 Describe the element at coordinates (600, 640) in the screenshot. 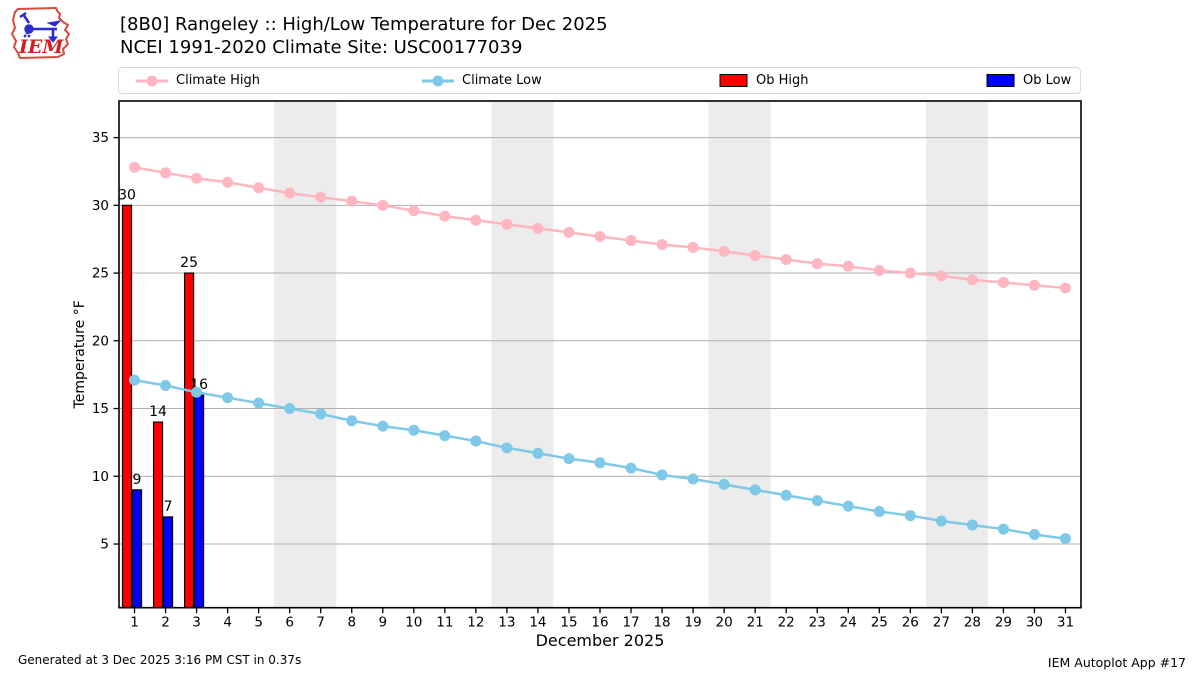

I see `svg-text: December 2025` at that location.